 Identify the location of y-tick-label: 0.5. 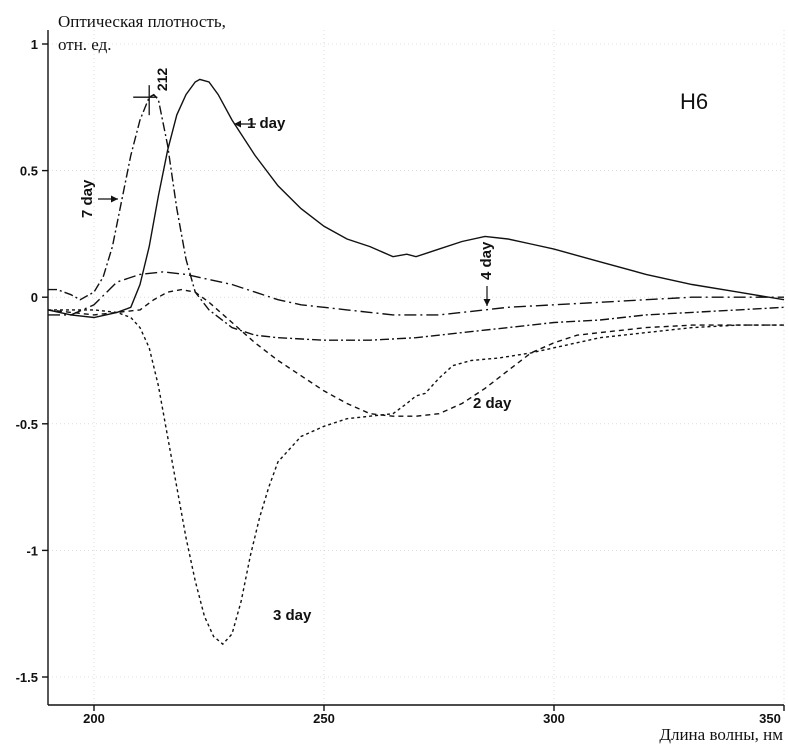
(29, 171).